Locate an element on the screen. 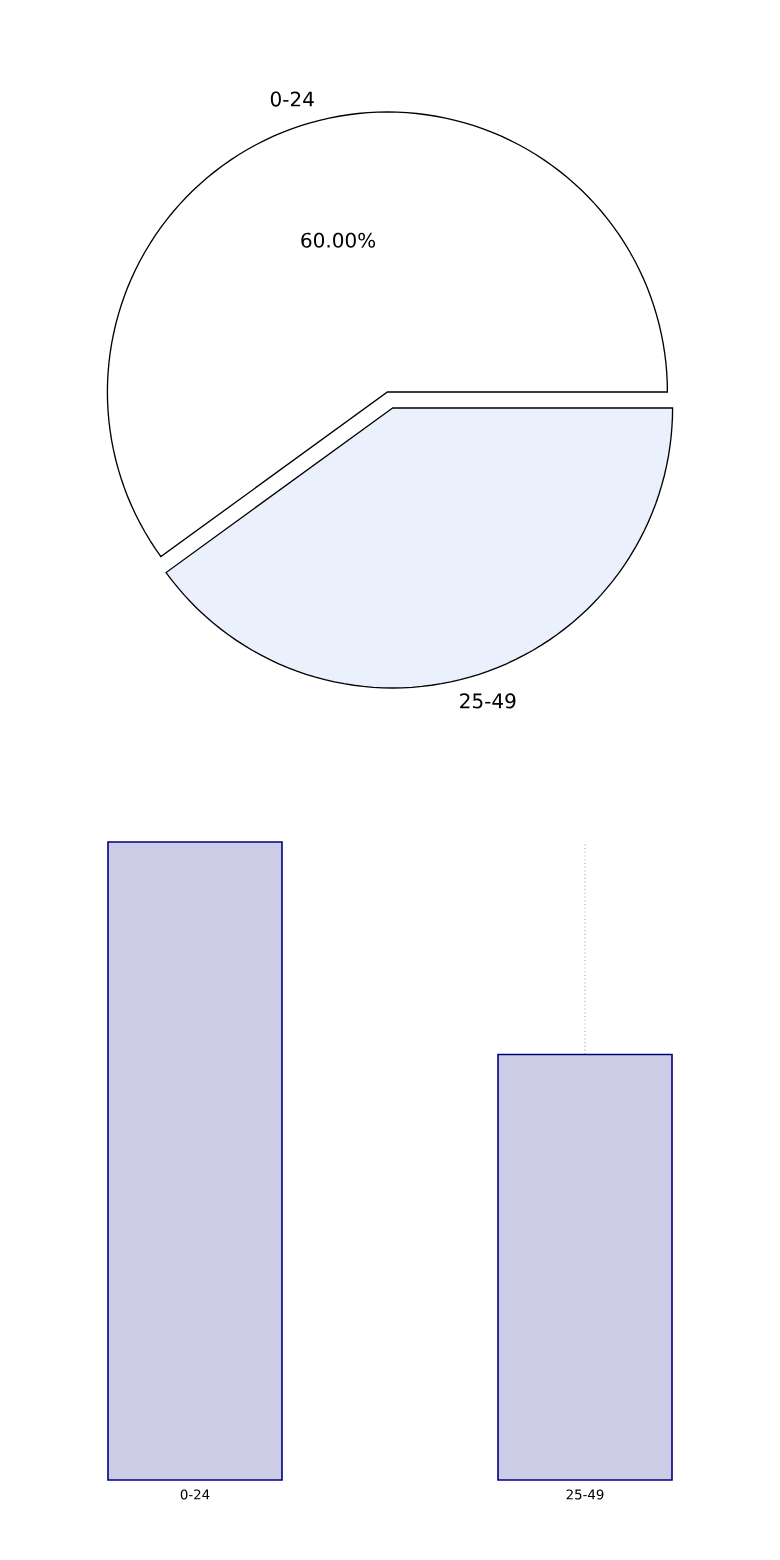  slice-label: 0-24 is located at coordinates (292, 99).